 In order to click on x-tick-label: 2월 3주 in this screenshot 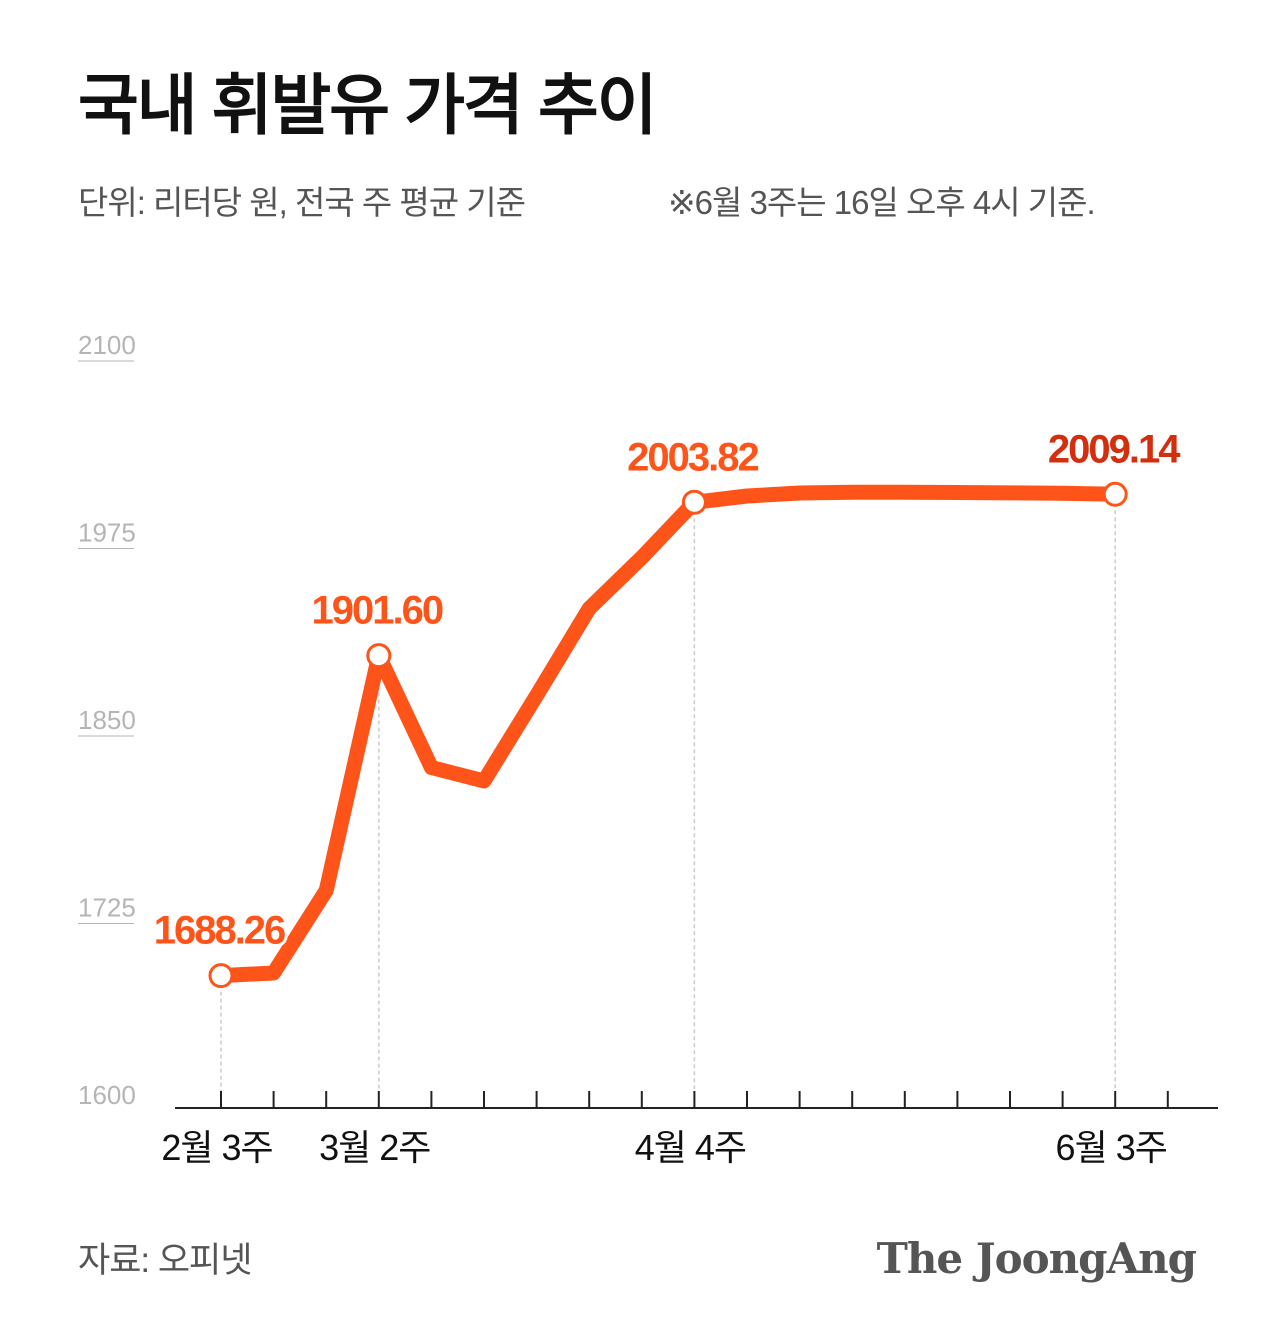, I will do `click(216, 1147)`.